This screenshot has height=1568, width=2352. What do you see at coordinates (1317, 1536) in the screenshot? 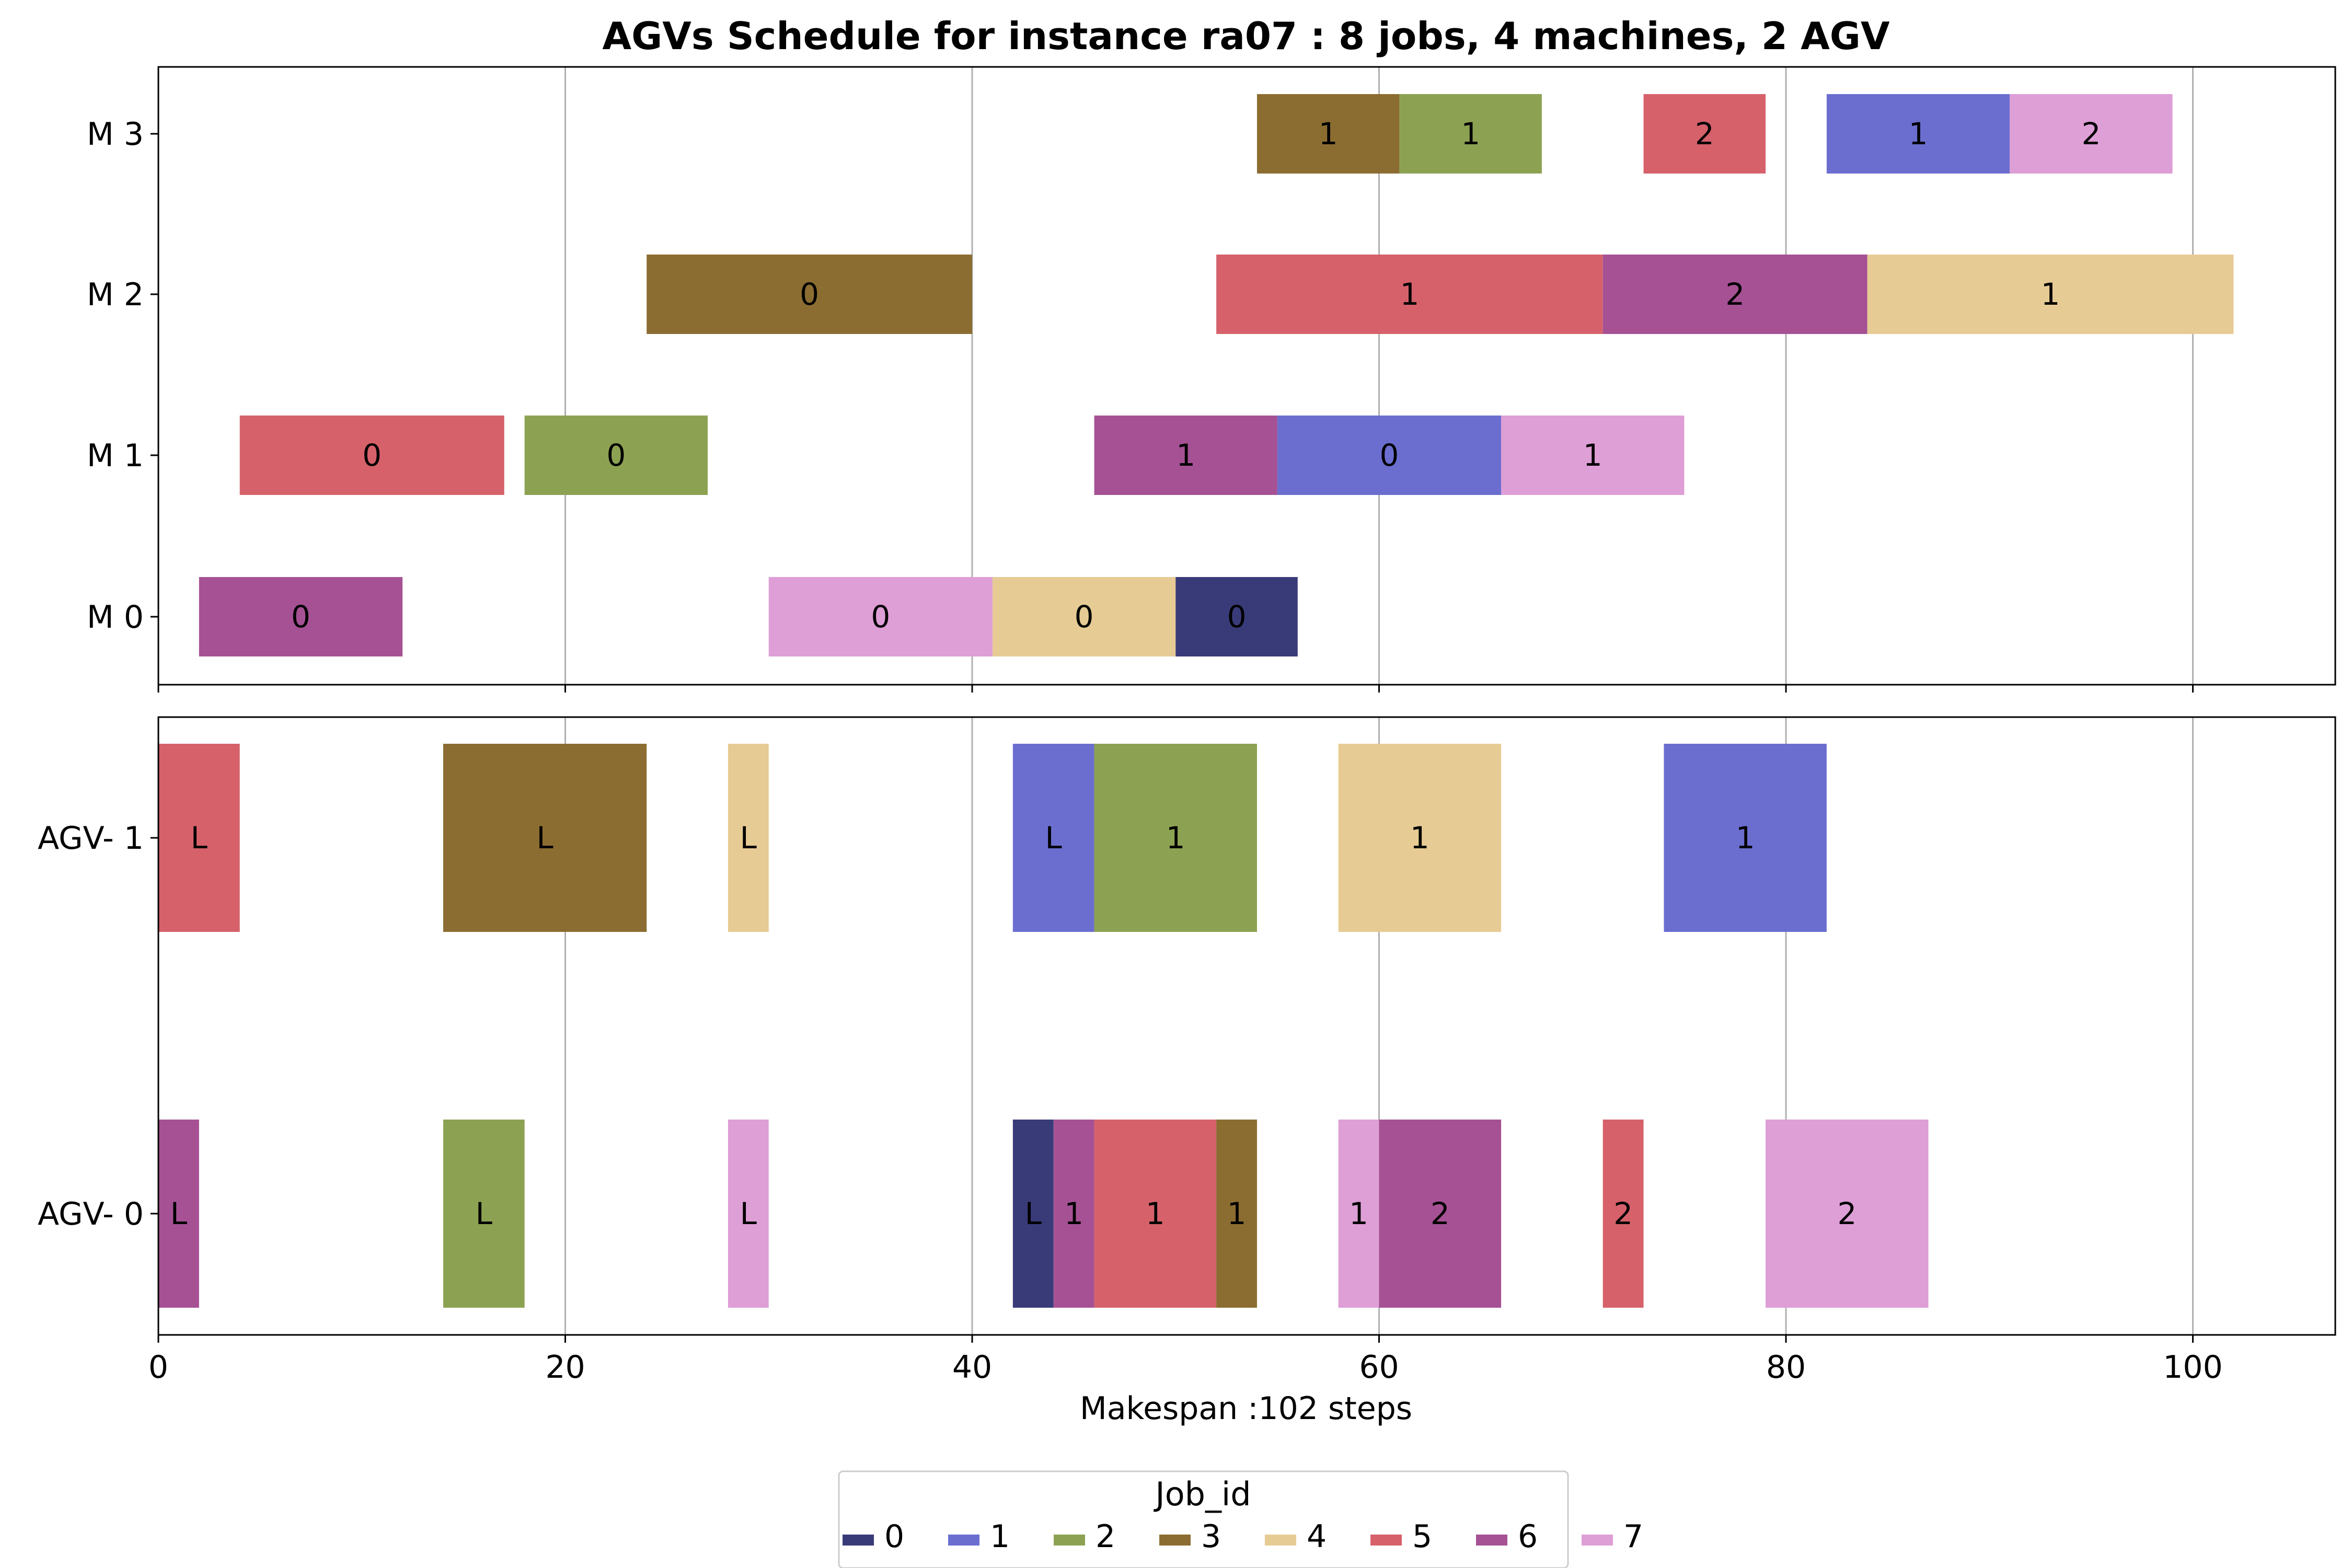
I see `legend-label-job-4: 4` at bounding box center [1317, 1536].